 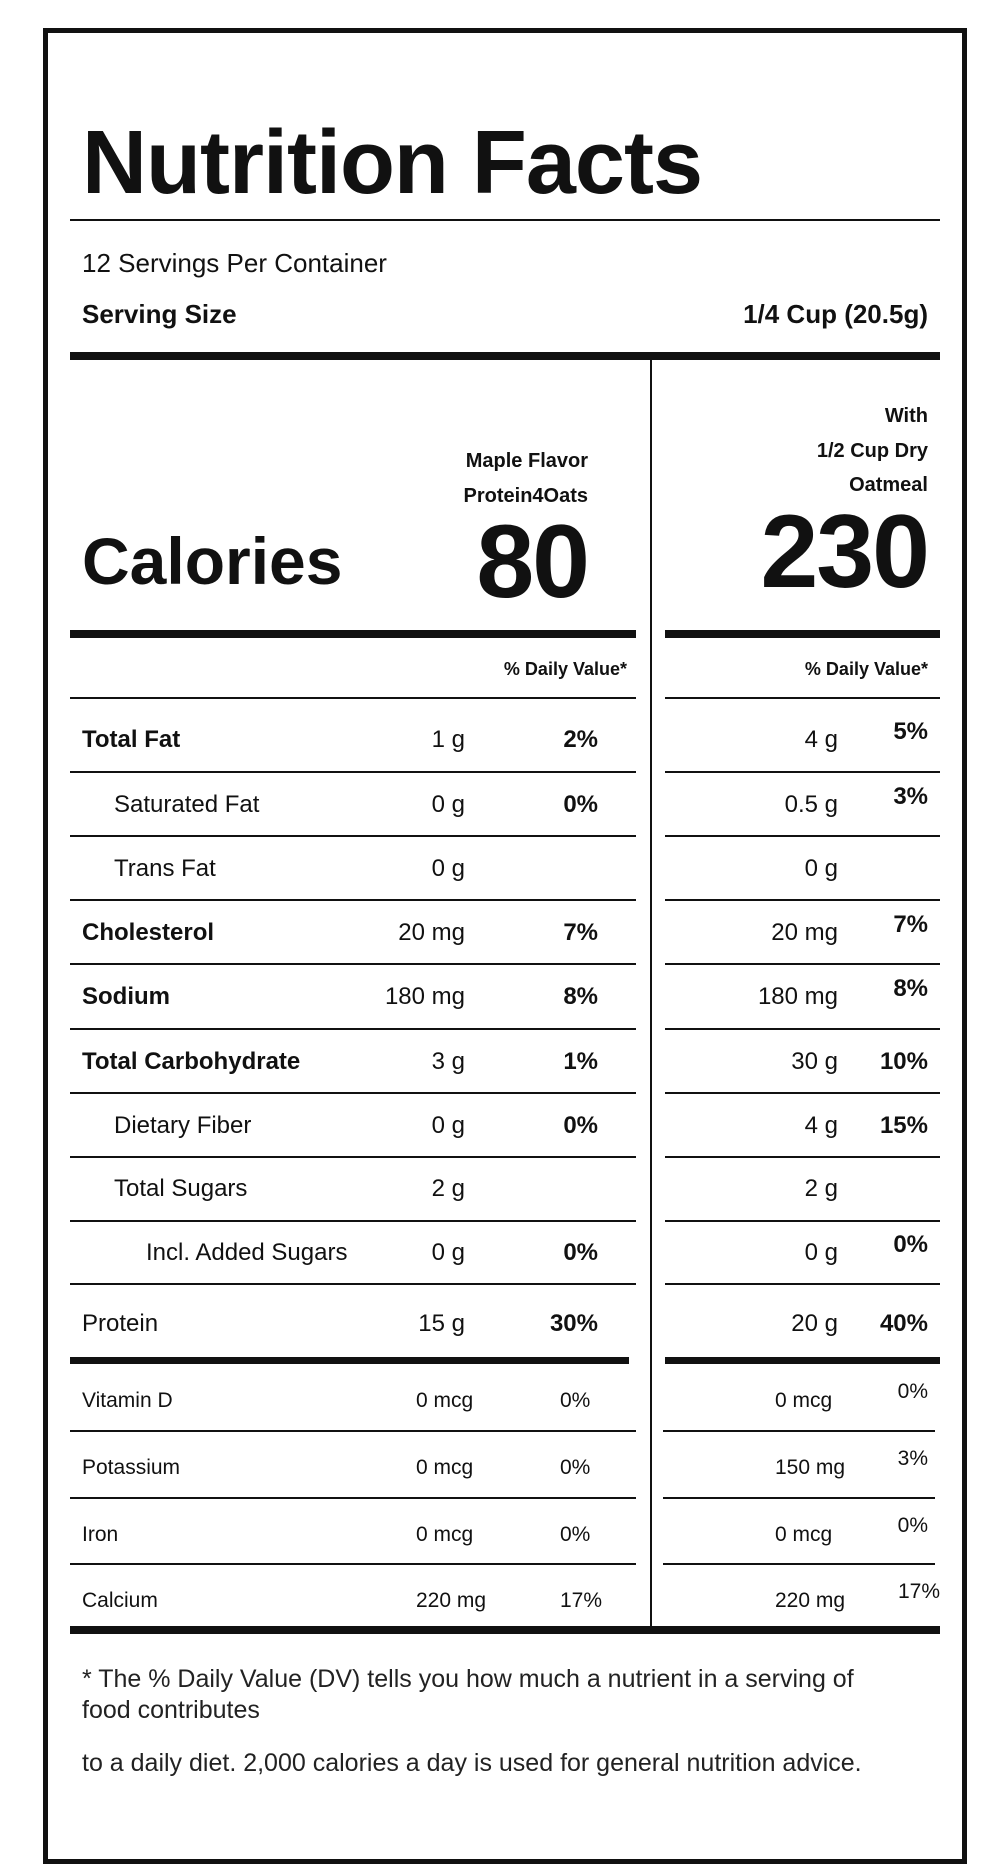 What do you see at coordinates (821, 1188) in the screenshot?
I see `nutrient-with-amount: 2 g` at bounding box center [821, 1188].